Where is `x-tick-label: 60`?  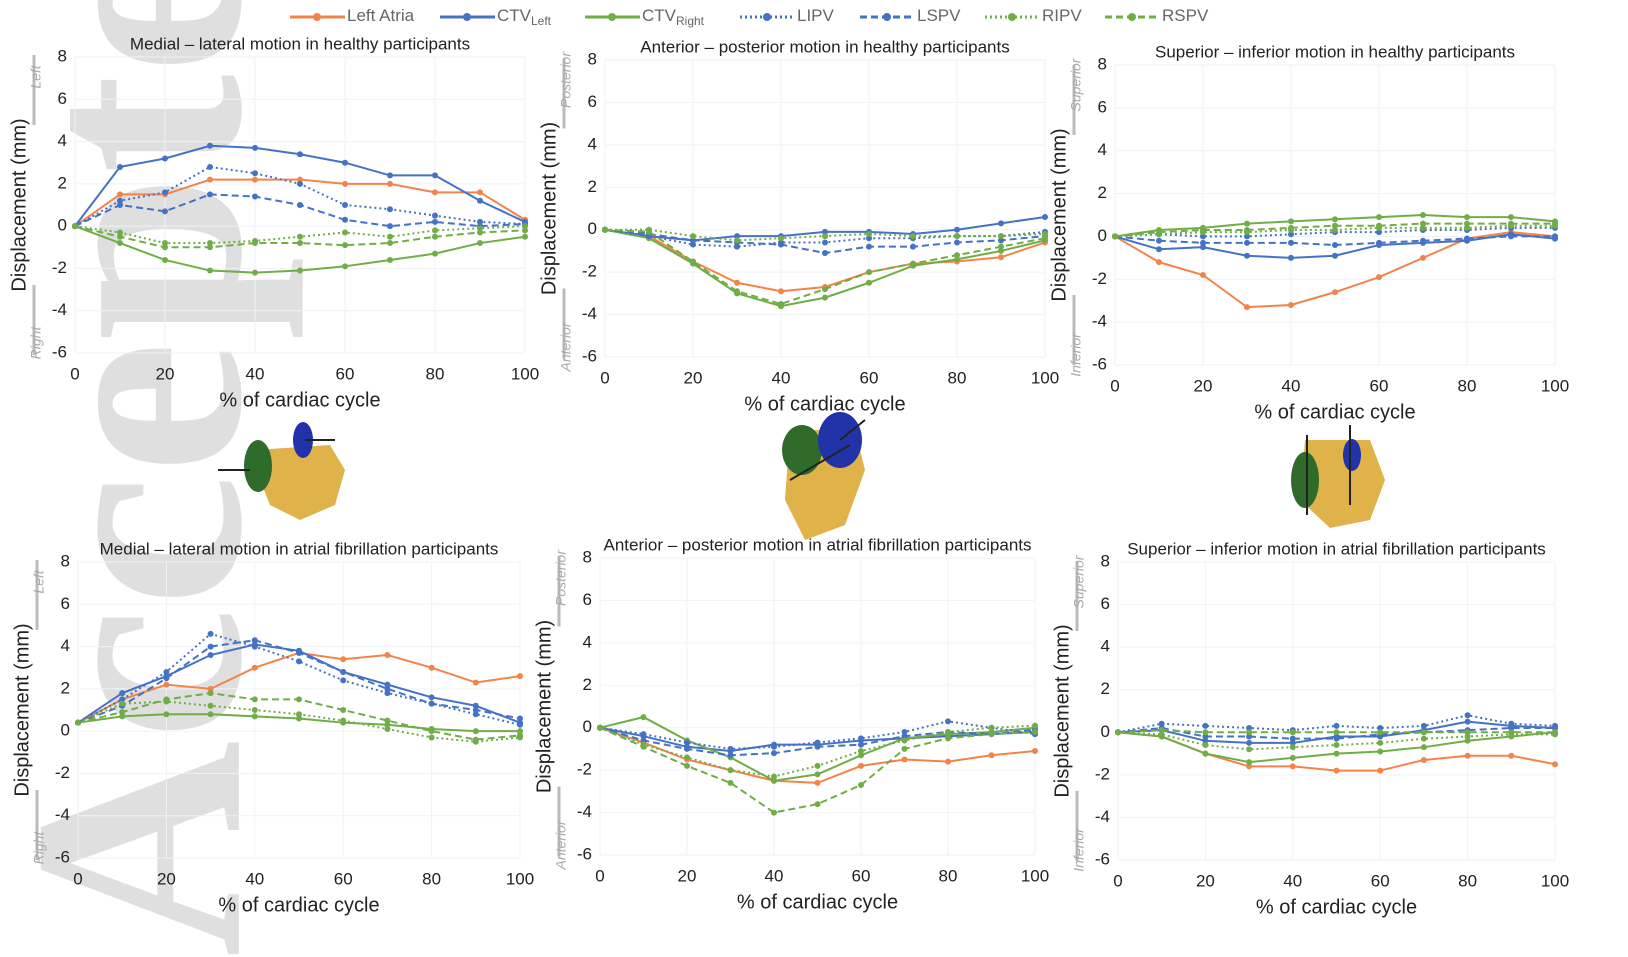
x-tick-label: 60 is located at coordinates (1380, 880).